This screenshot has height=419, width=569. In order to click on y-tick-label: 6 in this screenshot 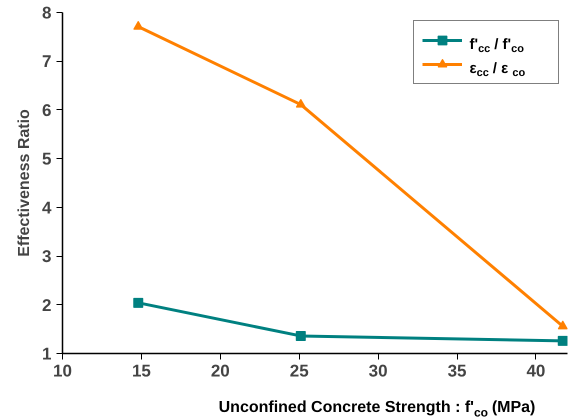, I will do `click(47, 110)`.